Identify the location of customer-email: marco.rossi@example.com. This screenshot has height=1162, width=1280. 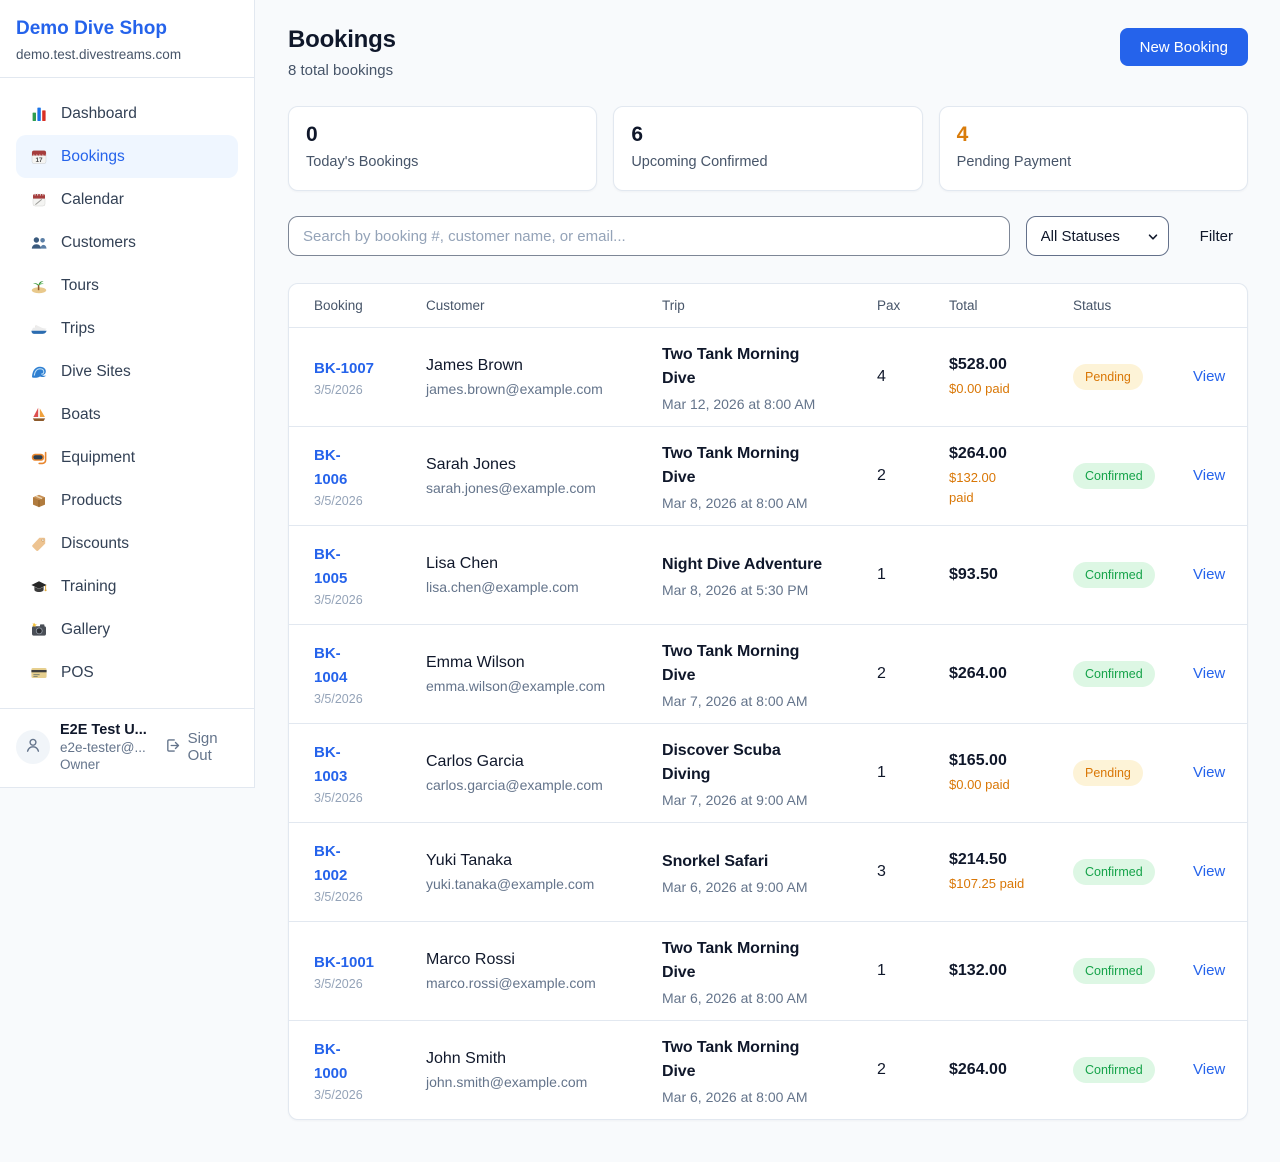
(511, 983).